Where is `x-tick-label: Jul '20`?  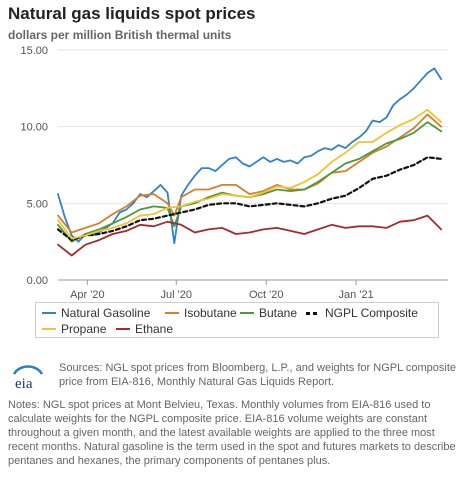
x-tick-label: Jul '20 is located at coordinates (176, 294).